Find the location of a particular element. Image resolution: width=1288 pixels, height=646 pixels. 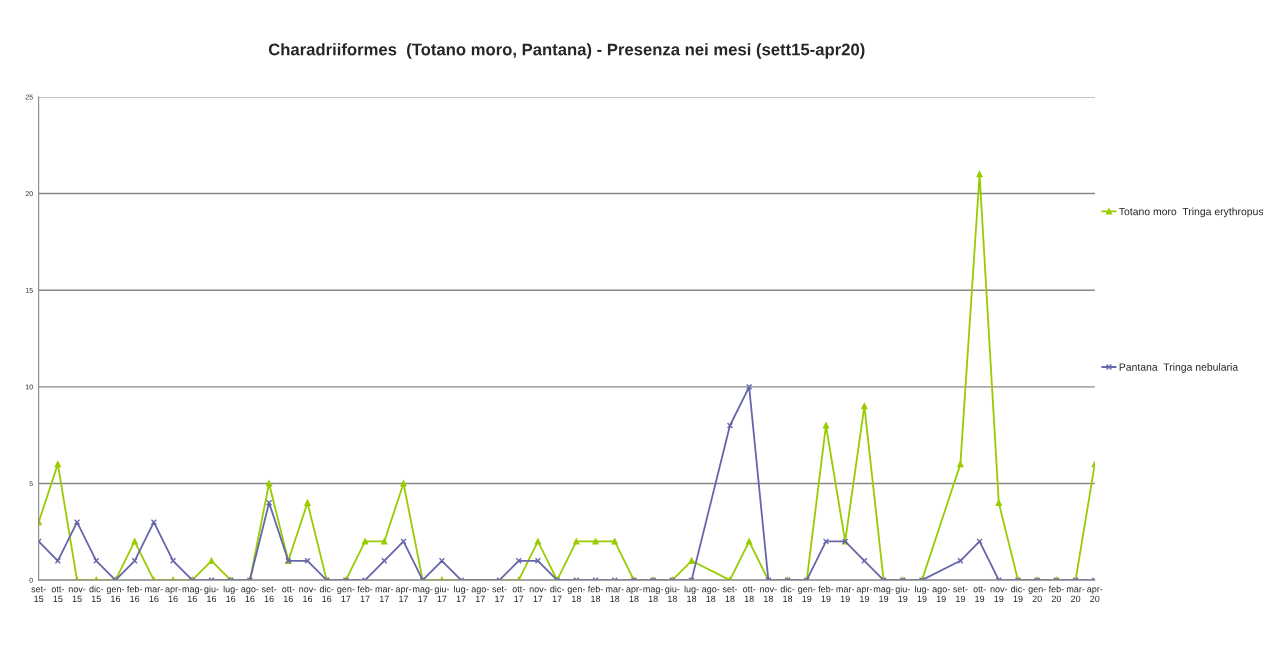

x-tick-label: gen-18 is located at coordinates (576, 595).